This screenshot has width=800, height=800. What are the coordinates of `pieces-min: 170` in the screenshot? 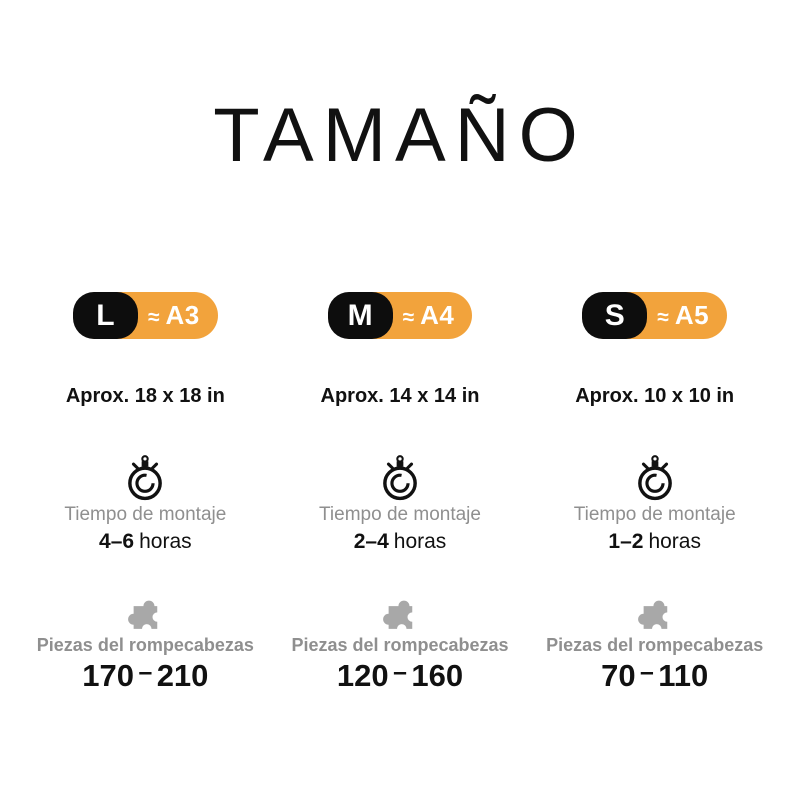 It's located at (108, 675).